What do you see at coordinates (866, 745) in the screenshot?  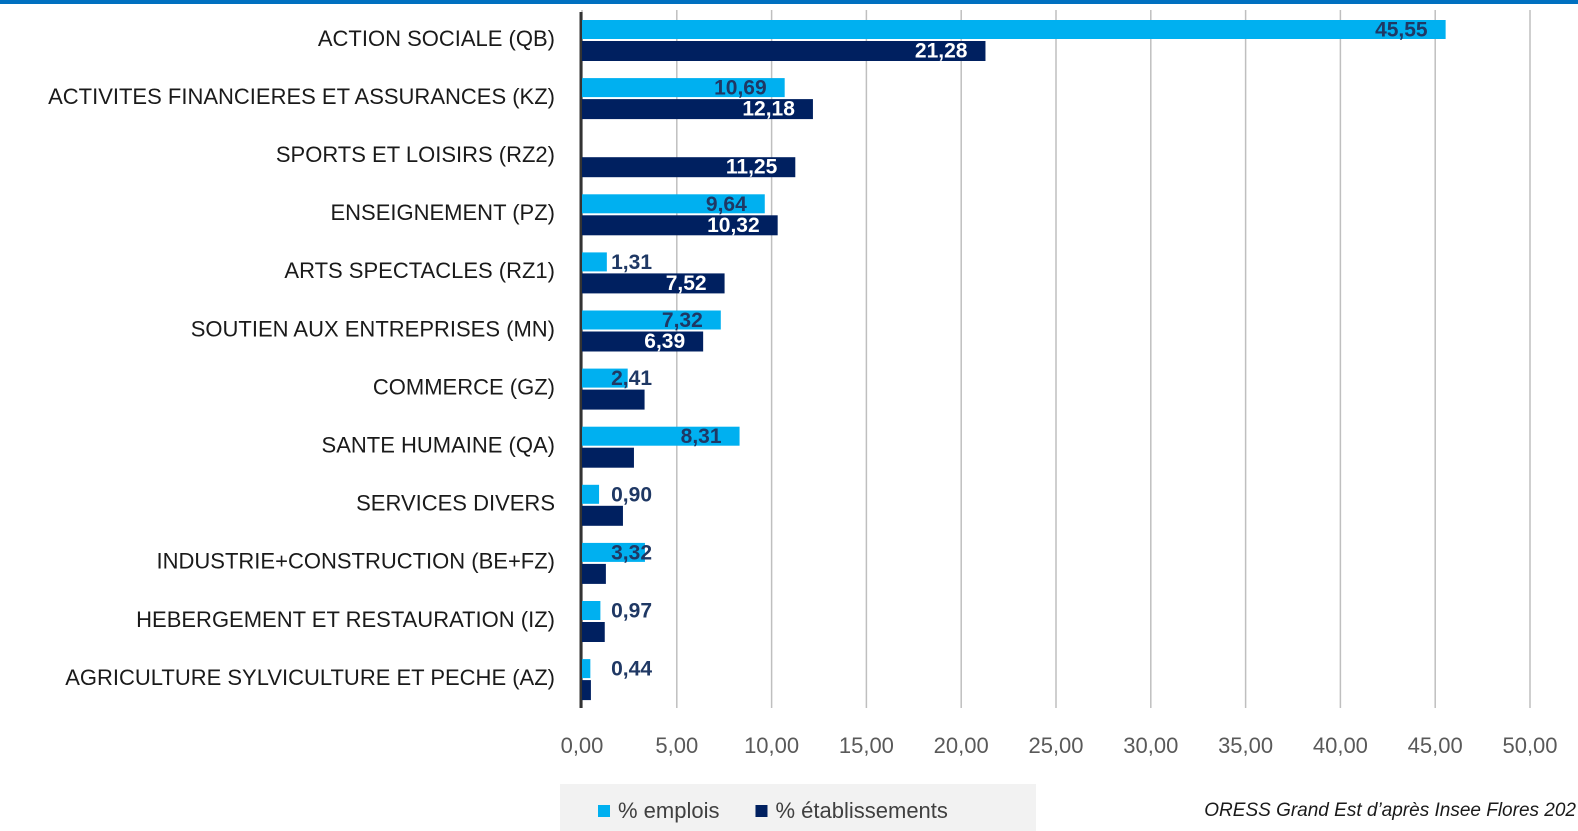 I see `x-tick-label: 15,00` at bounding box center [866, 745].